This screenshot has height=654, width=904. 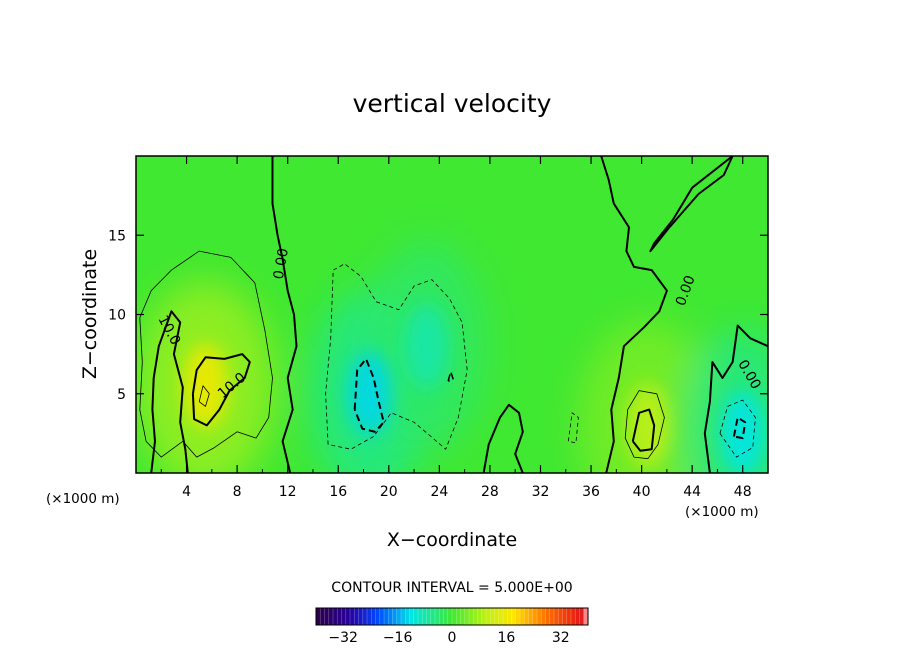 I want to click on colorbar: −32 −16 0 16 32, so click(x=452, y=626).